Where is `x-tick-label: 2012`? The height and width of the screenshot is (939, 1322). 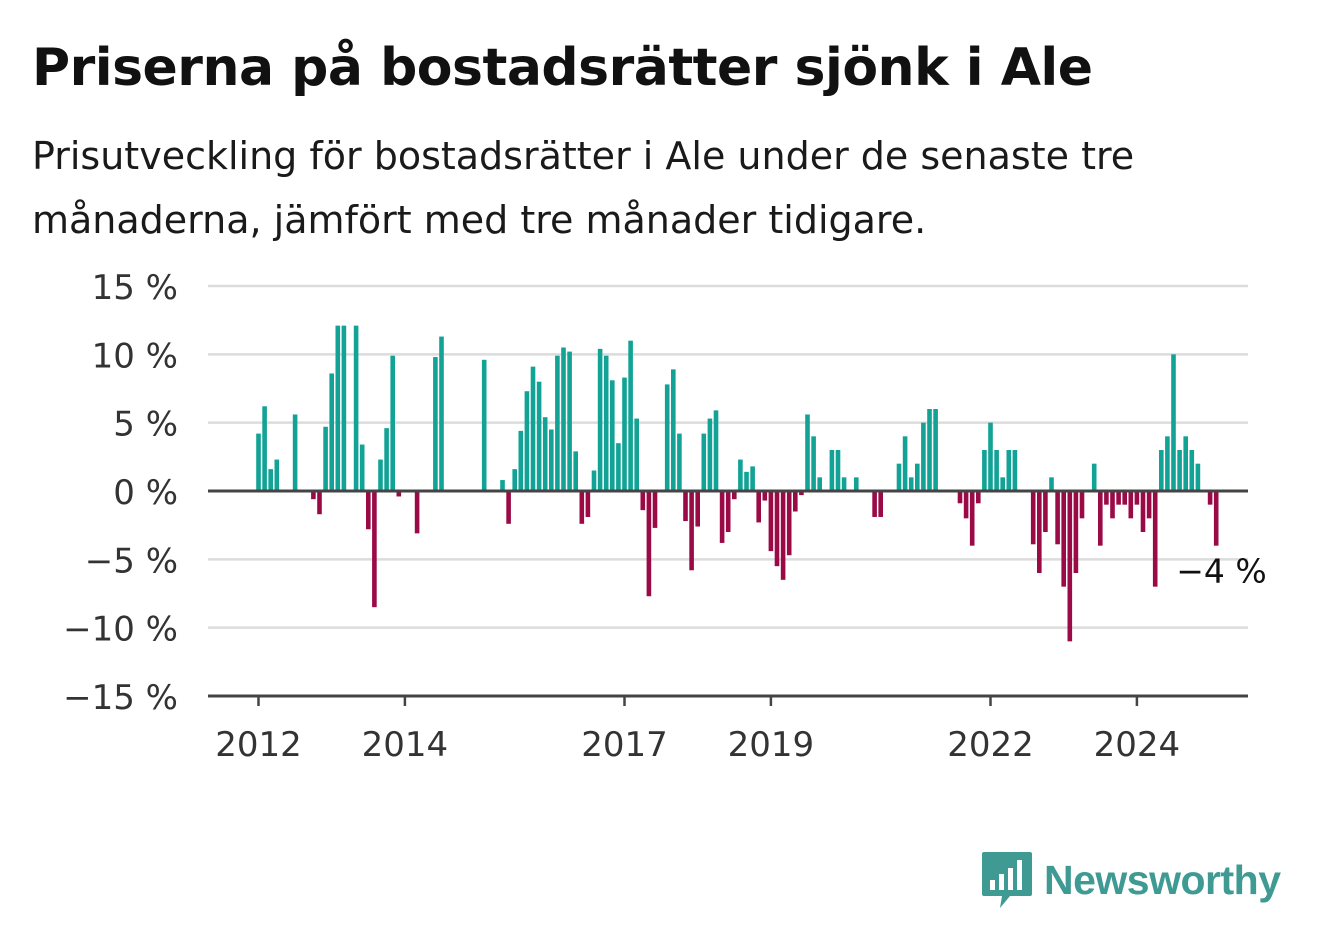 x-tick-label: 2012 is located at coordinates (258, 745).